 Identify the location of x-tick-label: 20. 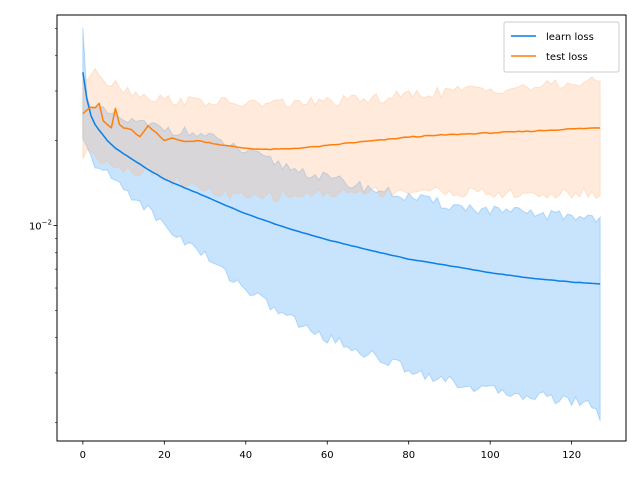
(164, 455).